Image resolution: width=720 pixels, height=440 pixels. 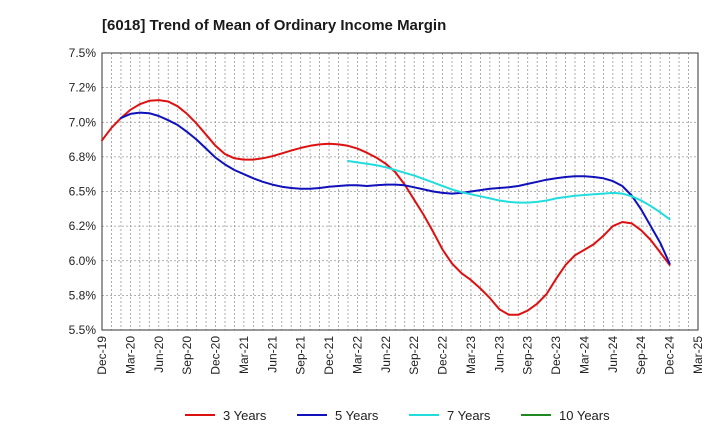 What do you see at coordinates (216, 355) in the screenshot?
I see `x-tick-label: Dec-20` at bounding box center [216, 355].